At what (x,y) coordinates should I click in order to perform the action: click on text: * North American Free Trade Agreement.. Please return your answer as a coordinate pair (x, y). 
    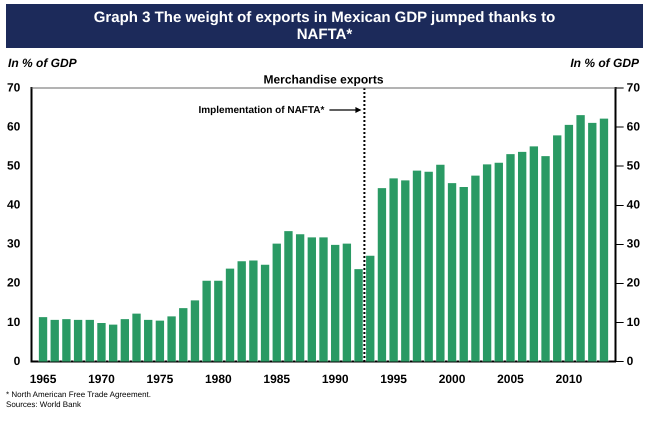
    Looking at the image, I should click on (79, 395).